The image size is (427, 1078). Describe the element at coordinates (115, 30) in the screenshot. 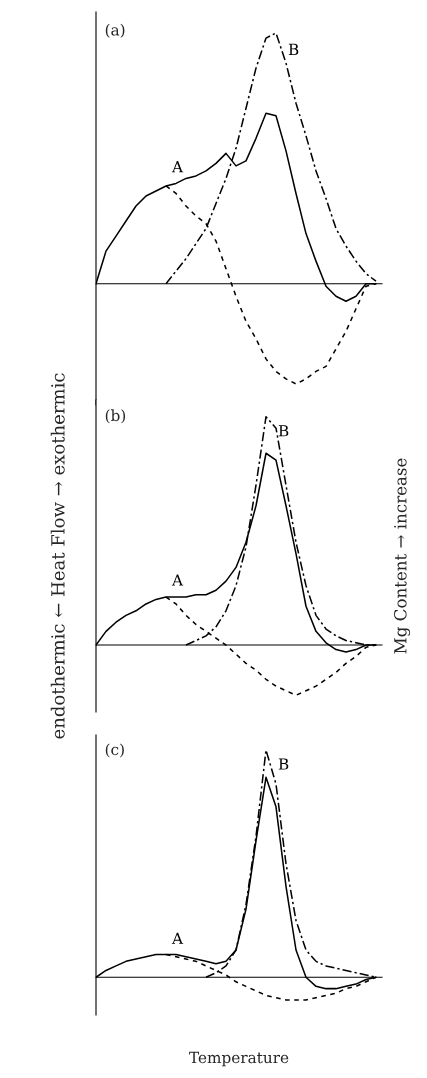

I see `annotation: (a)` at that location.